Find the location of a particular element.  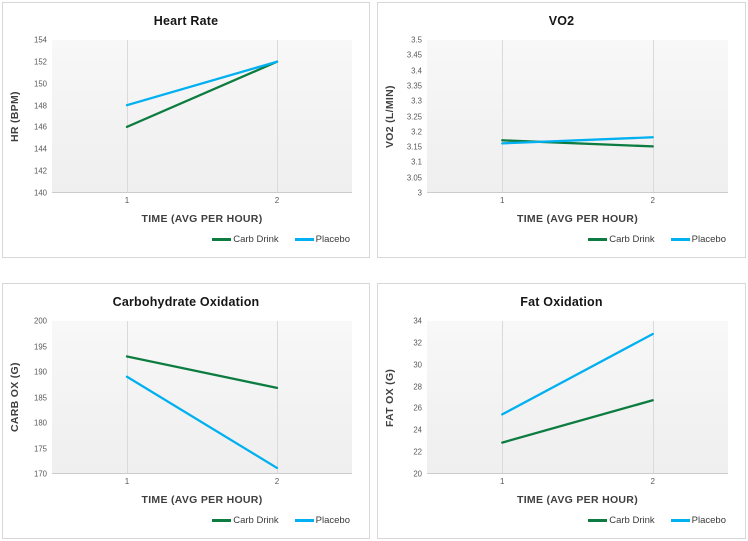

y-tick-label: 20 is located at coordinates (417, 474).